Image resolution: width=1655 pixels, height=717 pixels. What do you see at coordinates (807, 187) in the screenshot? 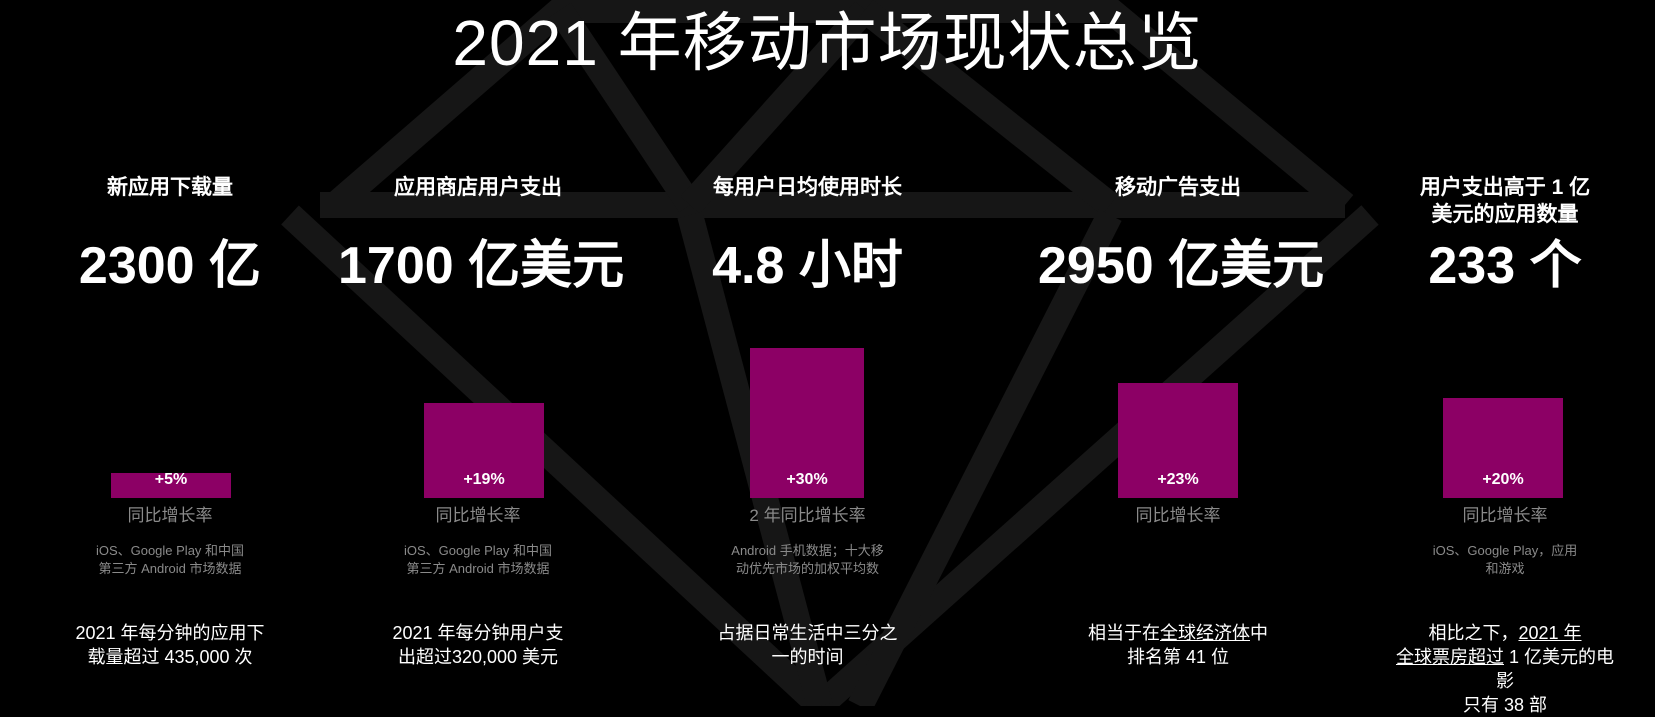
I see `metric-label: 每用户日均使用时长` at bounding box center [807, 187].